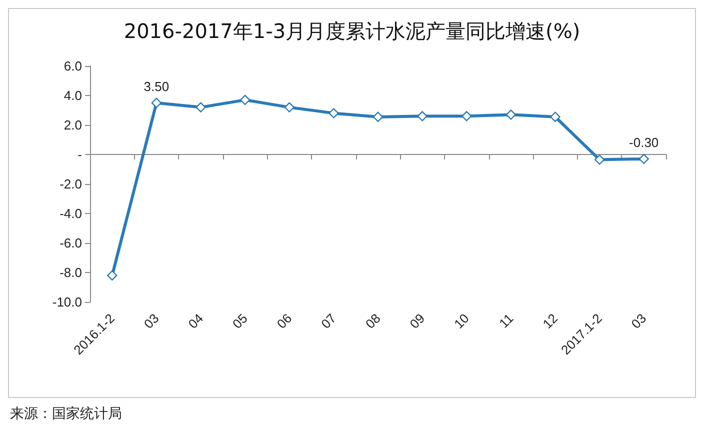 The width and height of the screenshot is (706, 435). What do you see at coordinates (461, 321) in the screenshot?
I see `x-tick-label: 10` at bounding box center [461, 321].